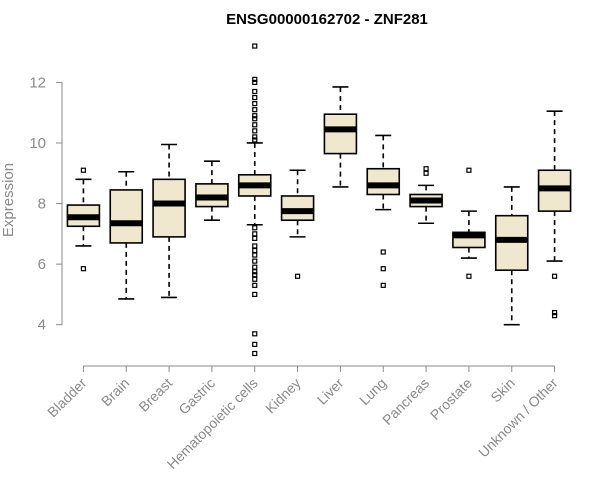 The image size is (600, 500). What do you see at coordinates (383, 211) in the screenshot?
I see `box-lung` at bounding box center [383, 211].